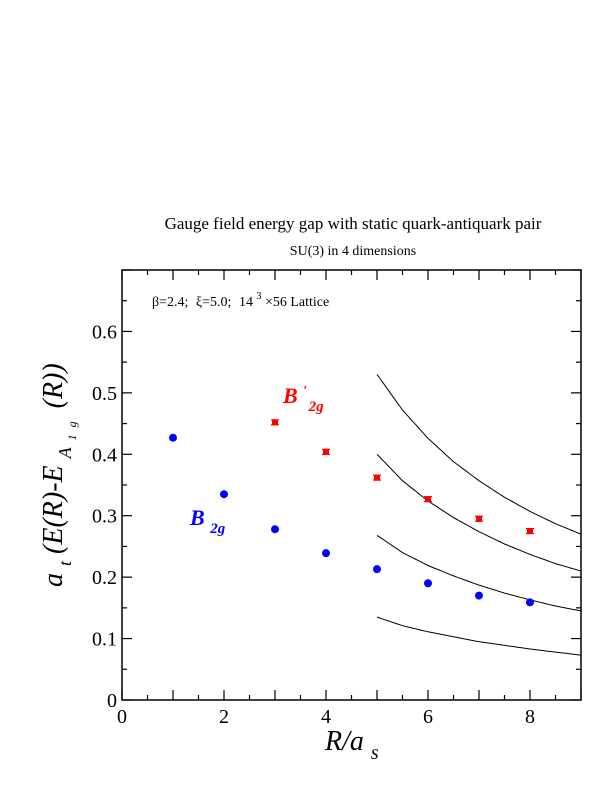 This screenshot has height=792, width=612. Describe the element at coordinates (104, 578) in the screenshot. I see `y-tick-label: 0.2` at that location.